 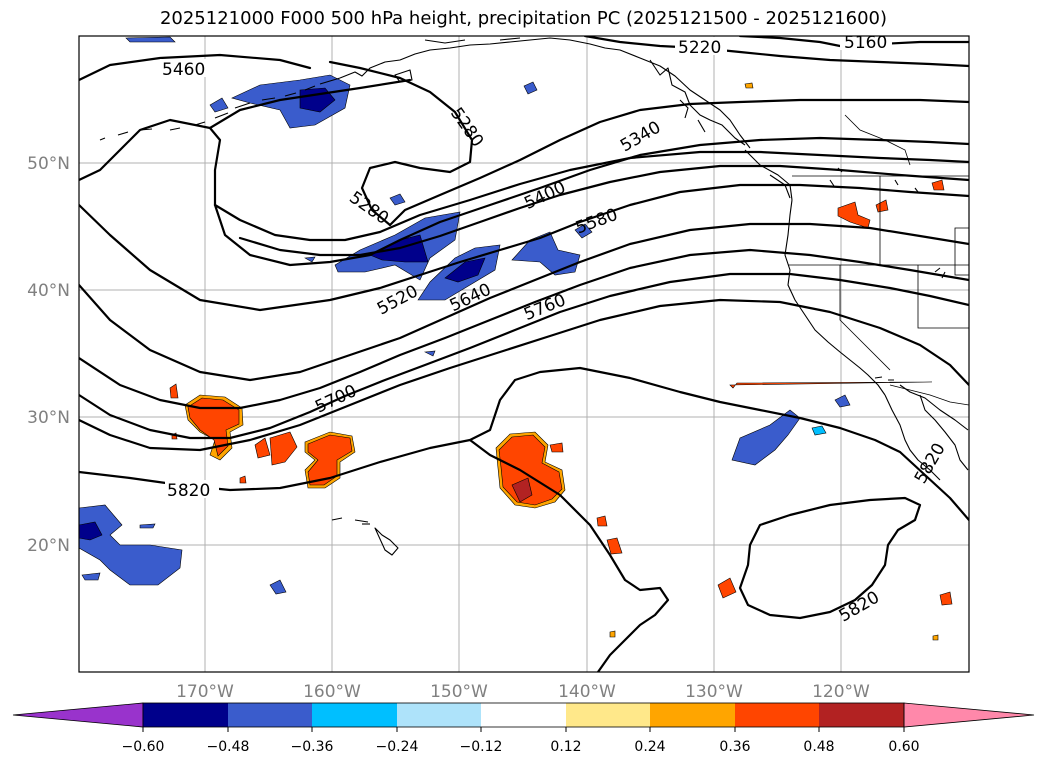 What do you see at coordinates (48, 164) in the screenshot?
I see `lat-label: 50°N` at bounding box center [48, 164].